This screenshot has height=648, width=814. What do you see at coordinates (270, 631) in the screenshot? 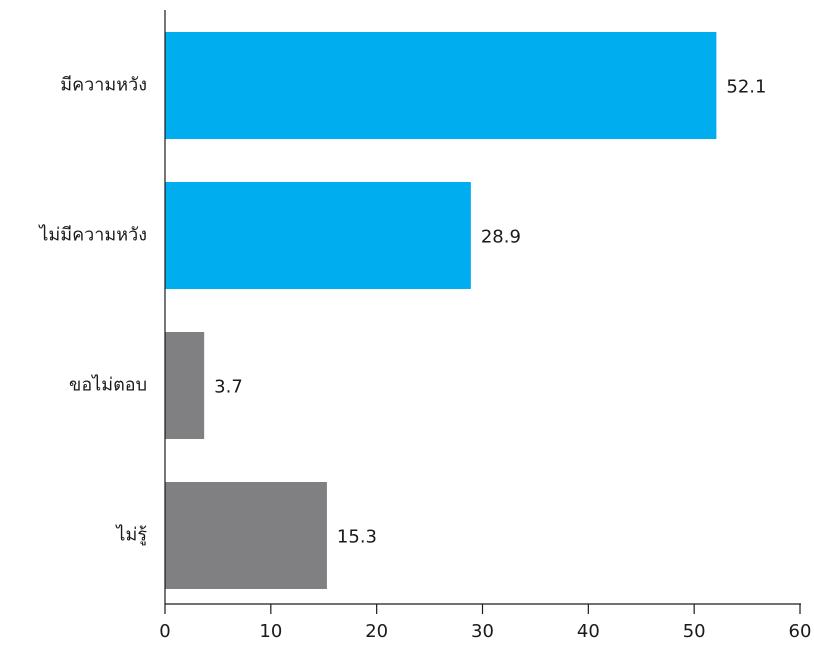
I see `x-tick-label-1: 10` at bounding box center [270, 631].